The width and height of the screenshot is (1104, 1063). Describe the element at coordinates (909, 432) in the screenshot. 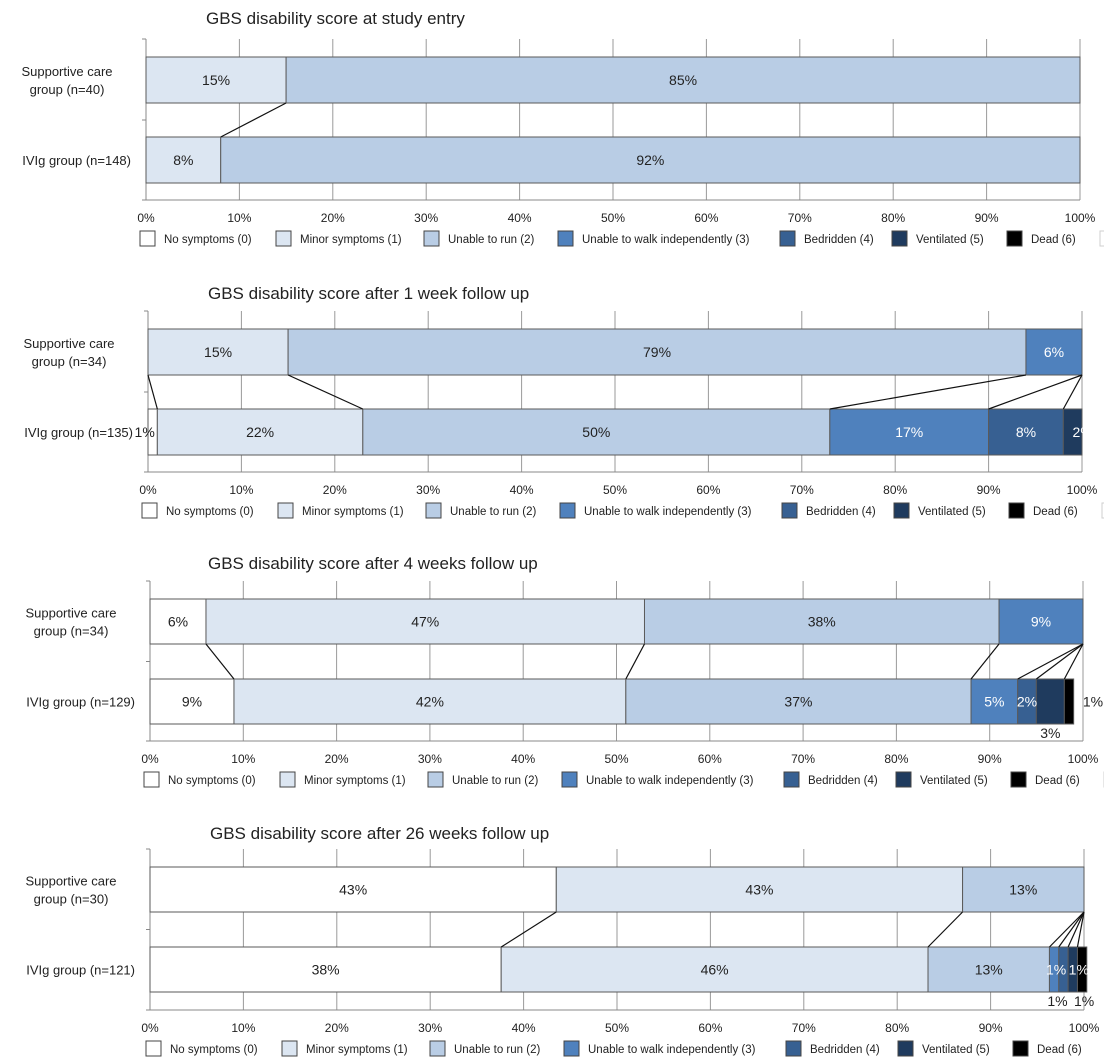

I see `data-label: 17%` at that location.